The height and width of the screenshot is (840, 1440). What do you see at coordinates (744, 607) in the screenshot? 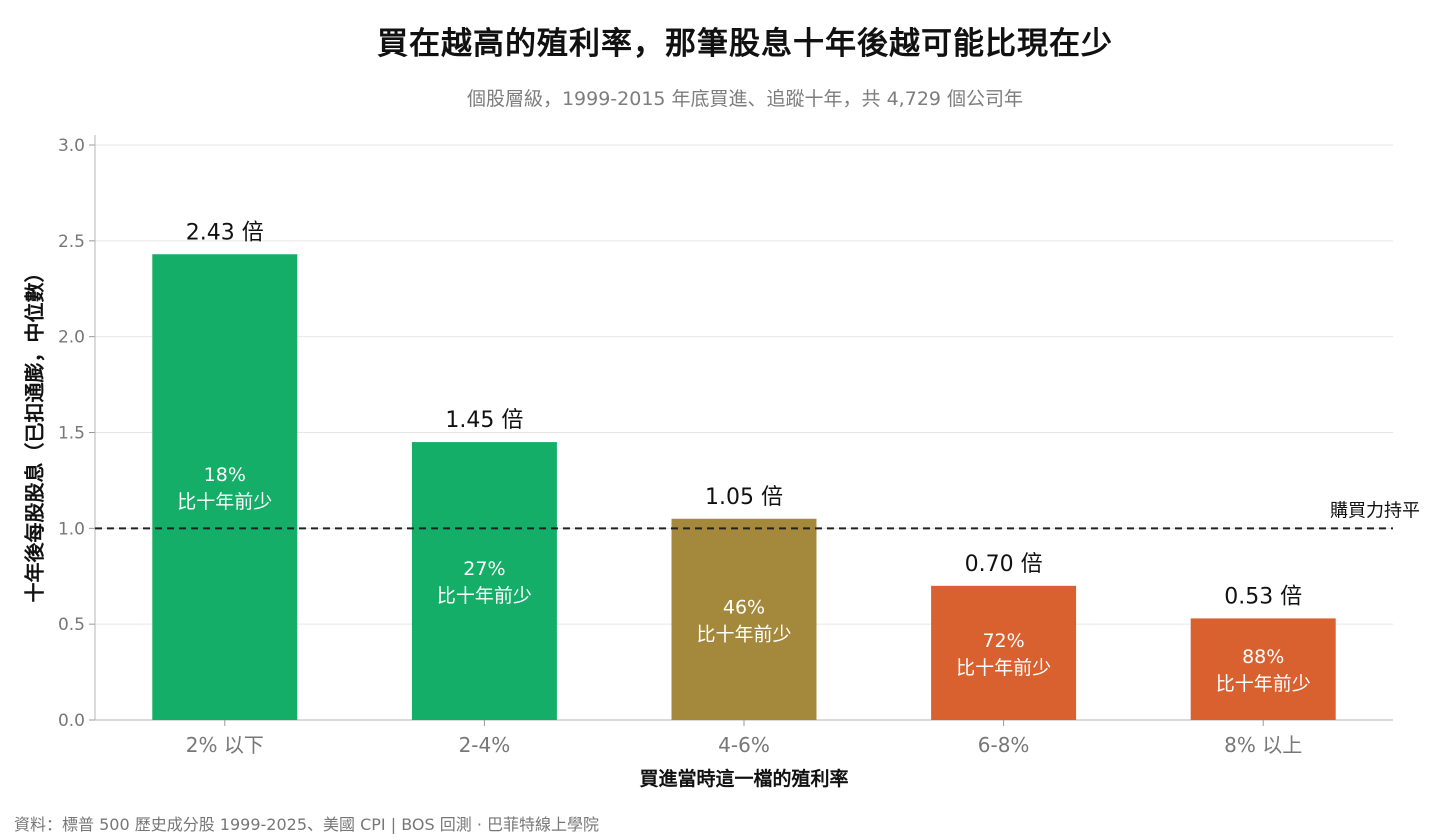
I see `bar-inner-percent: 46%` at bounding box center [744, 607].